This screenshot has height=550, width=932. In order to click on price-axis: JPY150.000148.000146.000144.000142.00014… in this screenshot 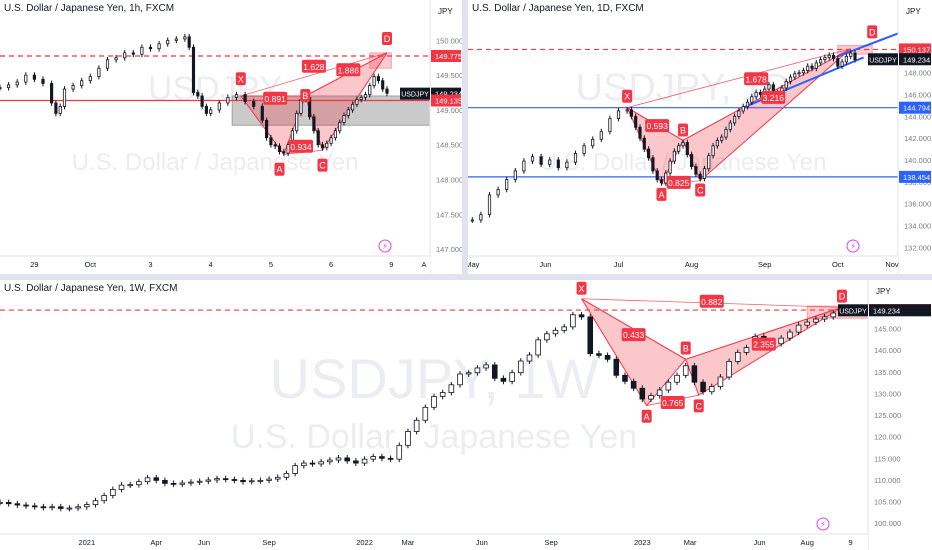, I will do `click(900, 137)`.